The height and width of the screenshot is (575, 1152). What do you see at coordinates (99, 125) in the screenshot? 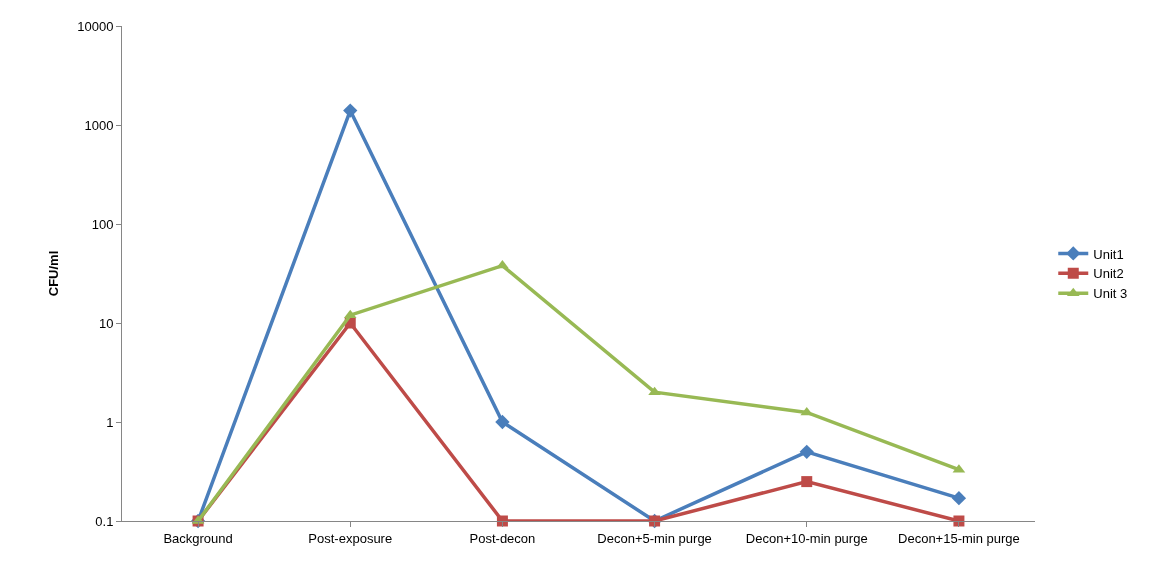
I see `y-tick-label: 1000` at bounding box center [99, 125].